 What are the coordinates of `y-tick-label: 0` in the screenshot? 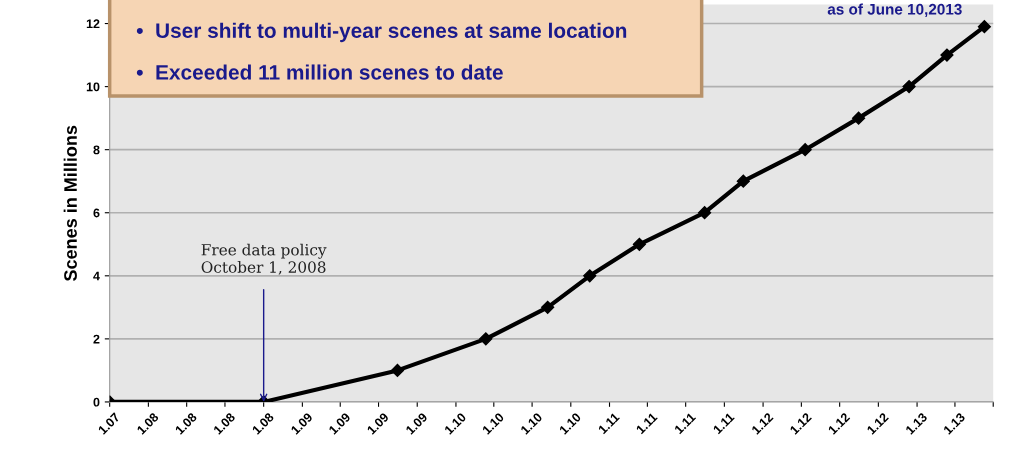 It's located at (96, 402).